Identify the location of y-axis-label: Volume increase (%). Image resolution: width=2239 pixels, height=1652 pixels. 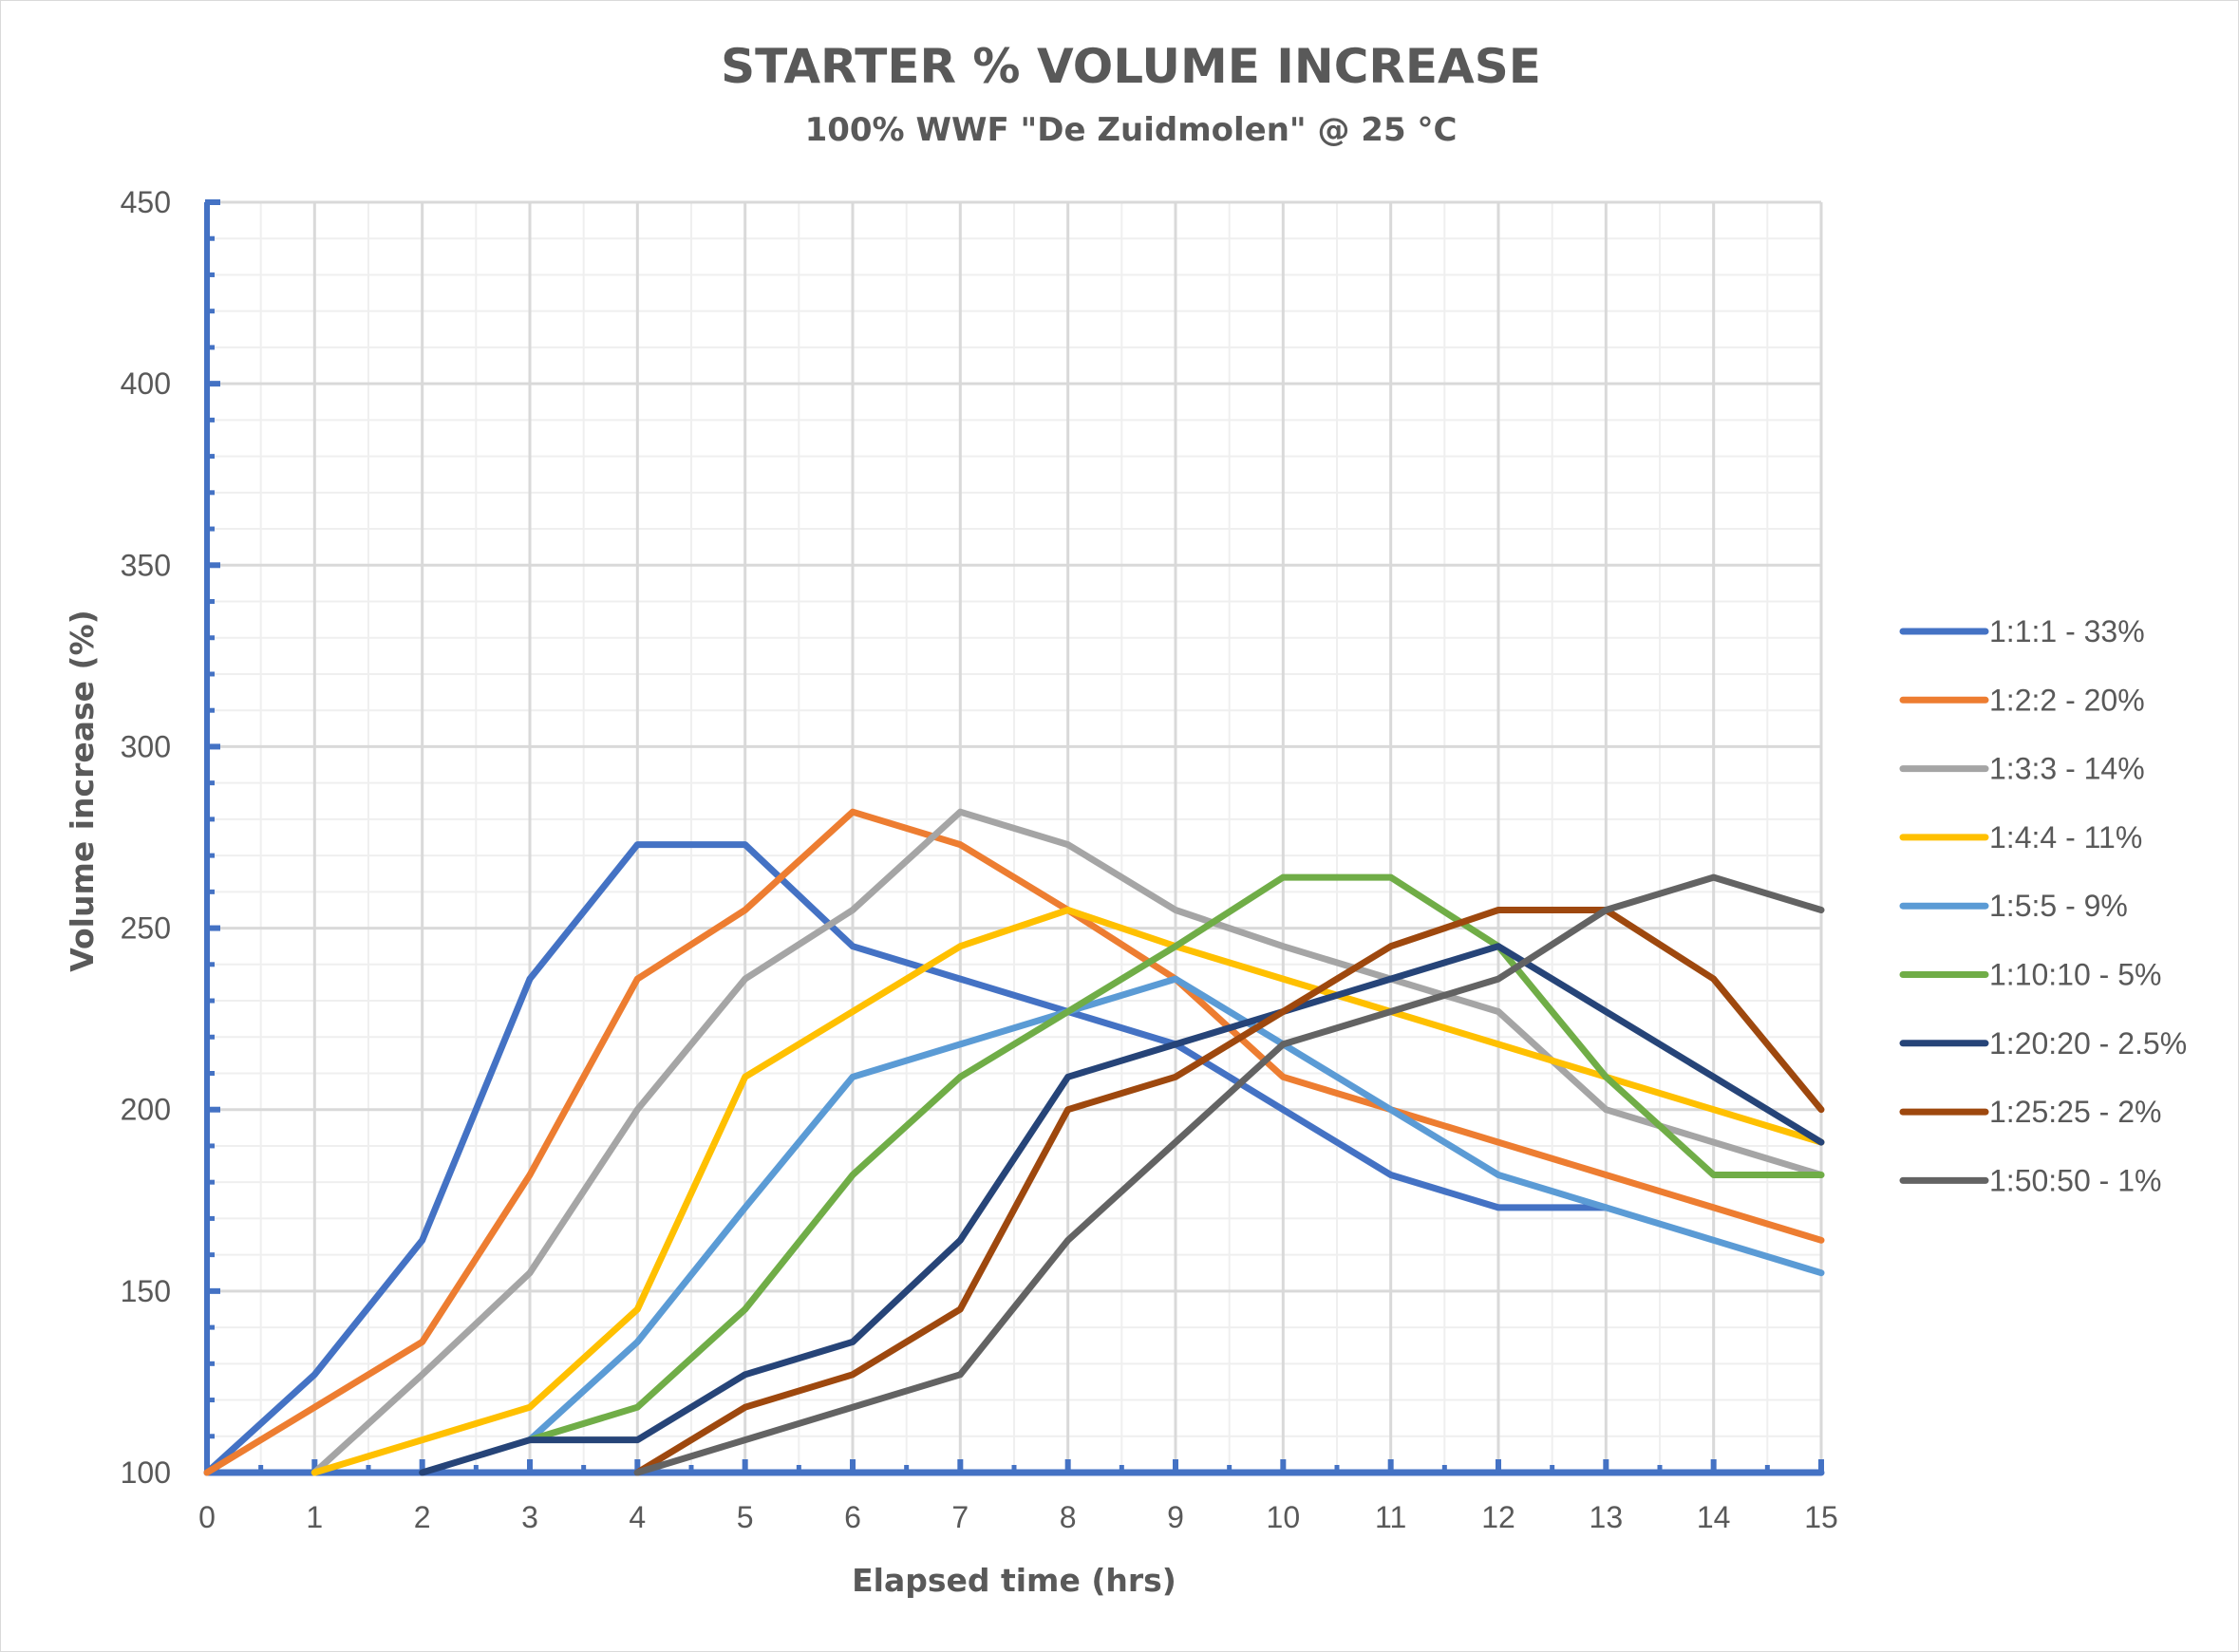
(82, 791).